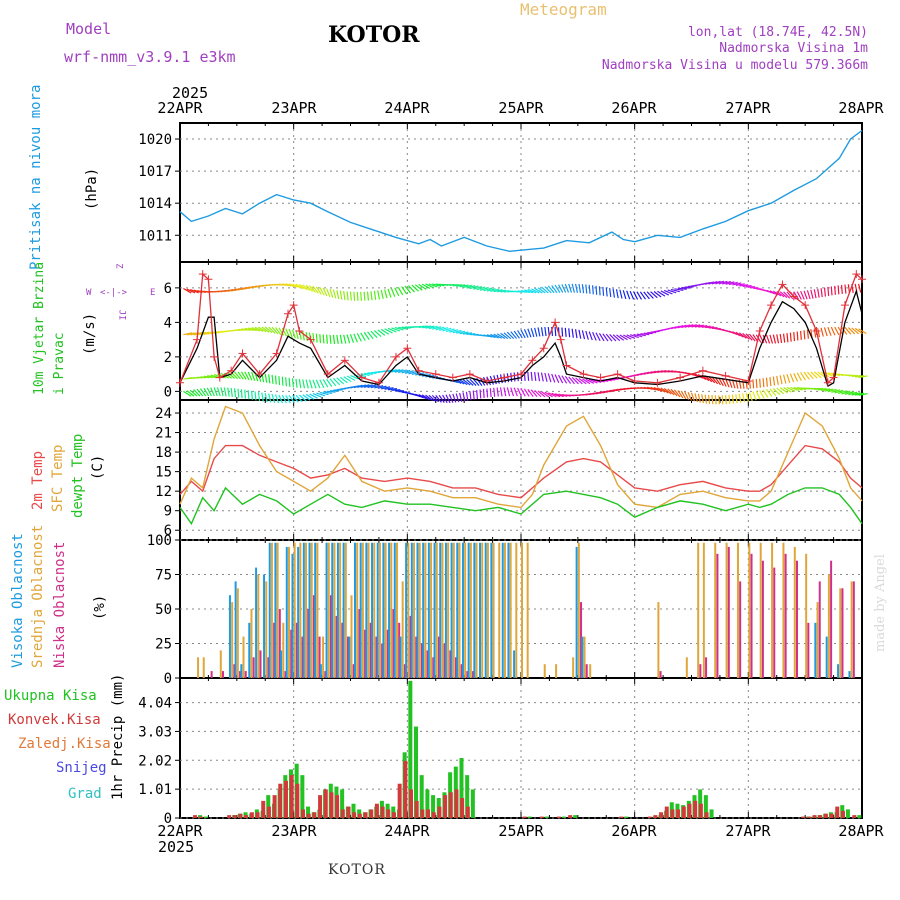 Image resolution: width=900 pixels, height=900 pixels. Describe the element at coordinates (163, 492) in the screenshot. I see `y-tick-label: 12` at that location.